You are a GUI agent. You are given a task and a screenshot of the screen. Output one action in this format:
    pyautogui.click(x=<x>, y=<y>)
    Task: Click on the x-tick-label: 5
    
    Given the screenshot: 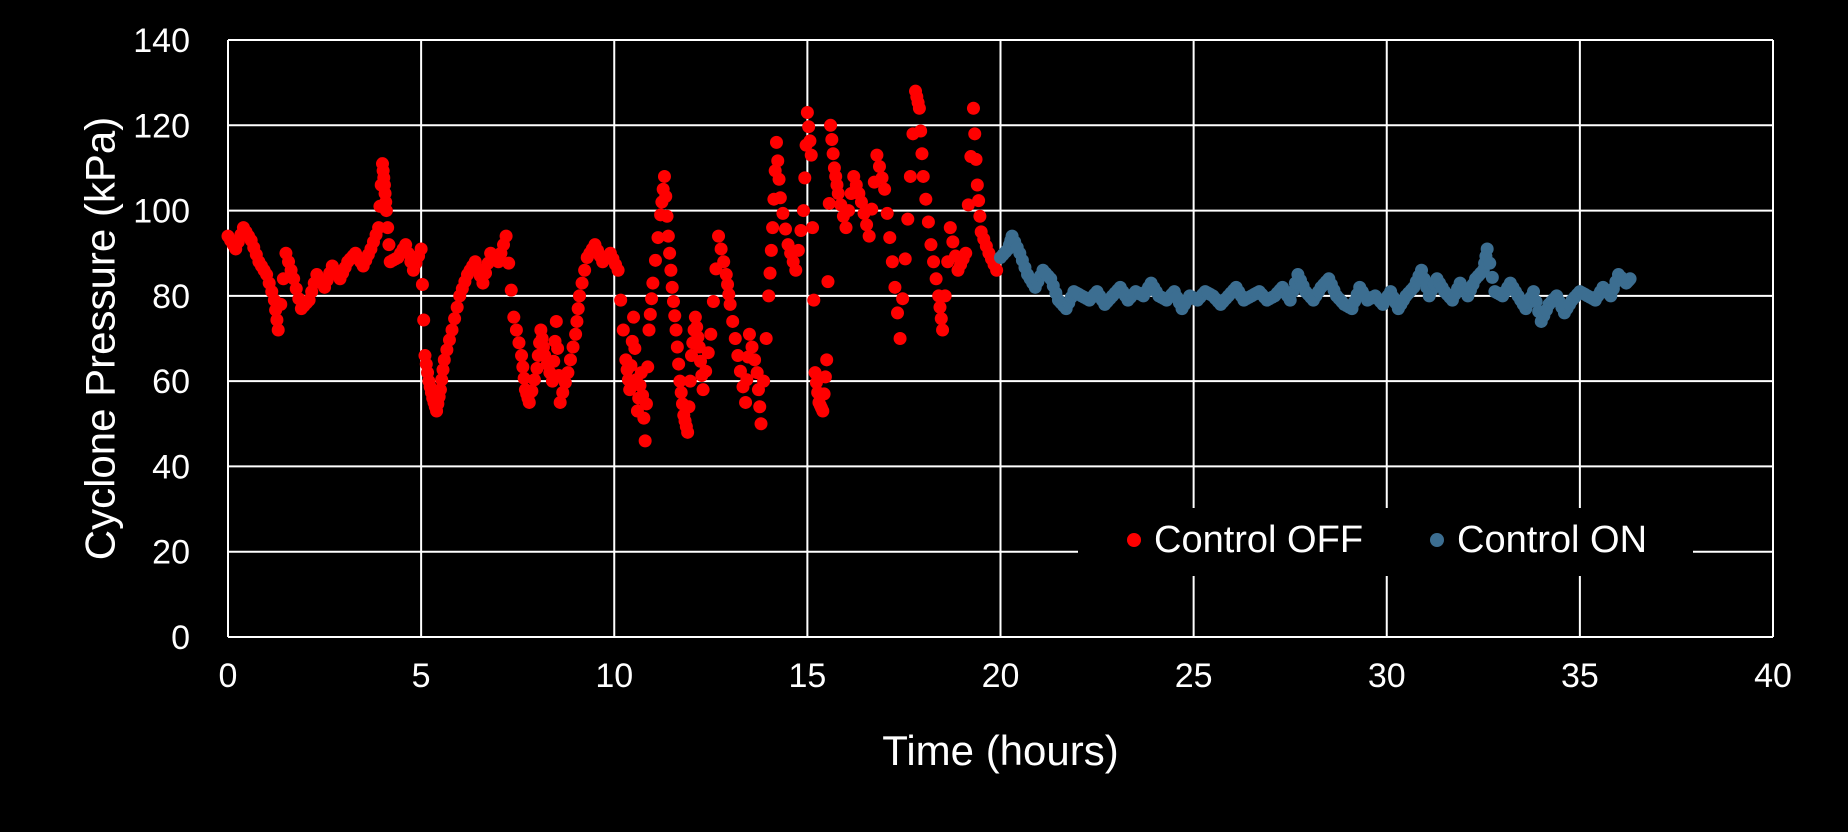 What is the action you would take?
    pyautogui.click(x=421, y=676)
    